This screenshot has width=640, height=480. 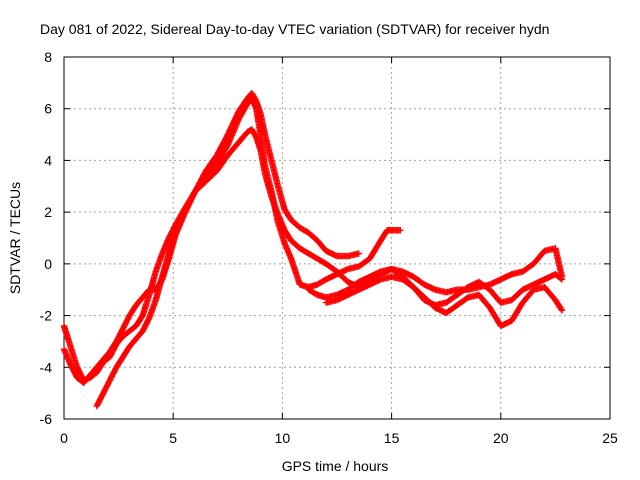 I want to click on y-tick-label: 2, so click(x=48, y=212).